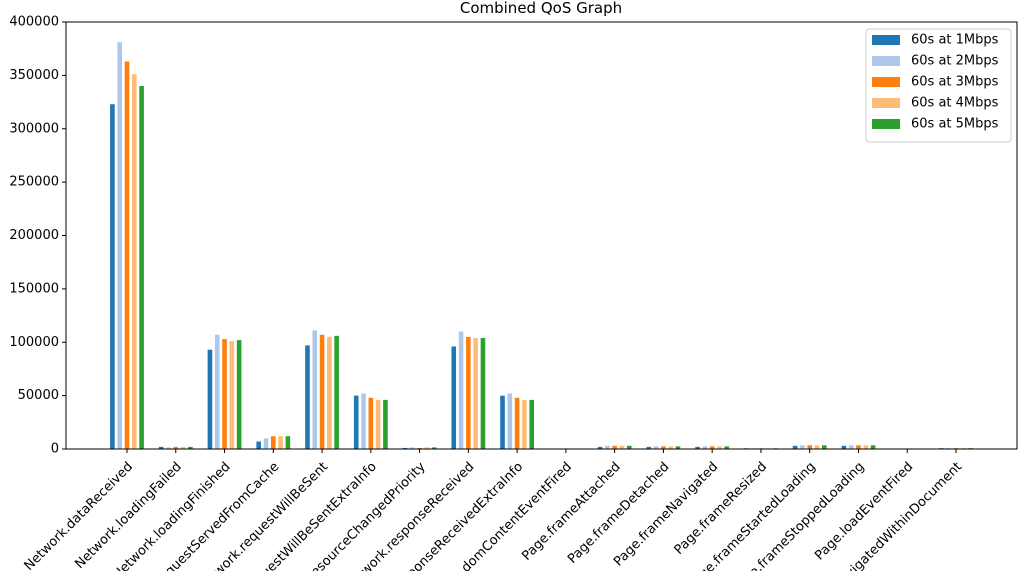 This screenshot has width=1027, height=571. What do you see at coordinates (34, 128) in the screenshot?
I see `y-tick-label: 300000` at bounding box center [34, 128].